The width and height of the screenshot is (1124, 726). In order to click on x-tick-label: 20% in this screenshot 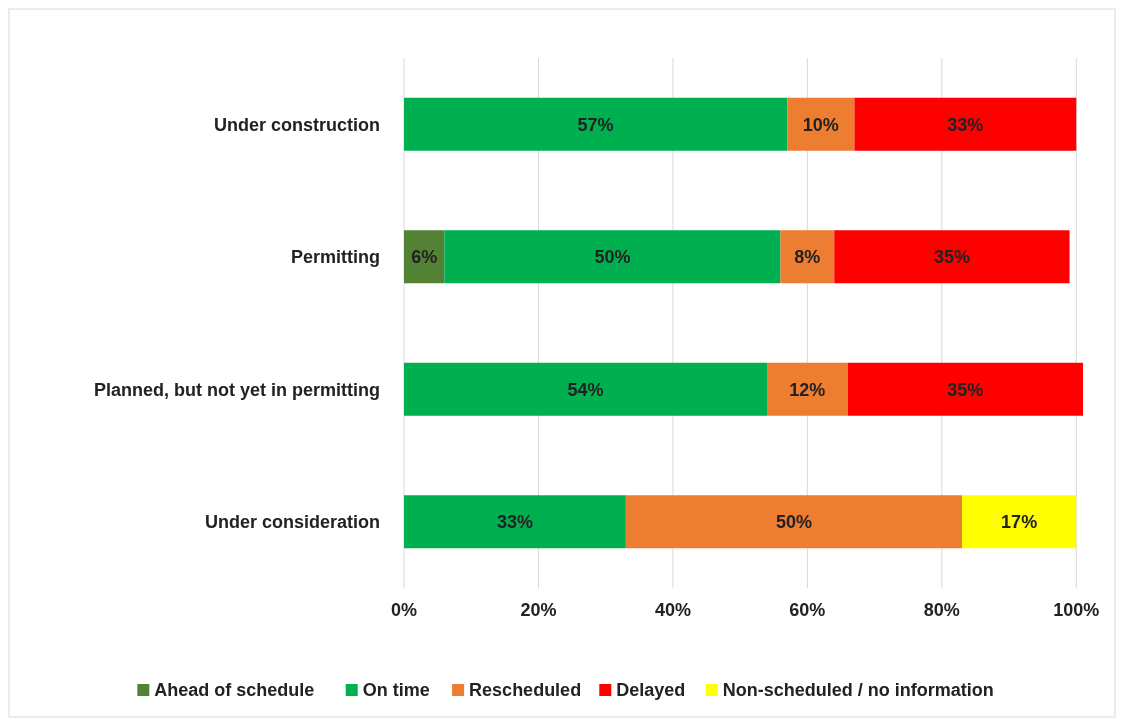, I will do `click(538, 610)`.